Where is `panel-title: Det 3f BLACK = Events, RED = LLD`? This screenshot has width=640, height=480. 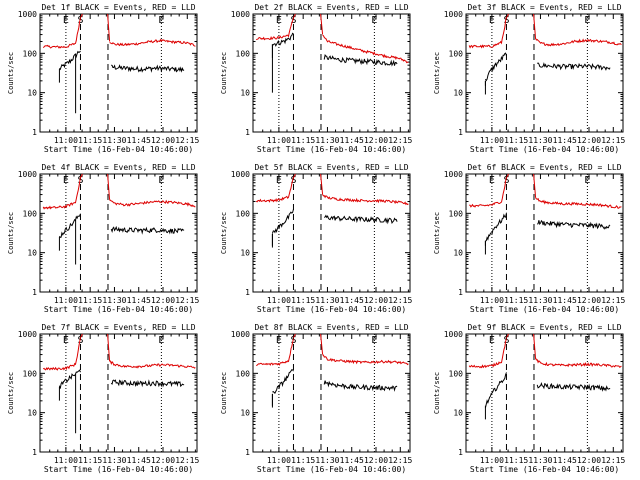
panel-title: Det 3f BLACK = Events, RED = LLD is located at coordinates (544, 7).